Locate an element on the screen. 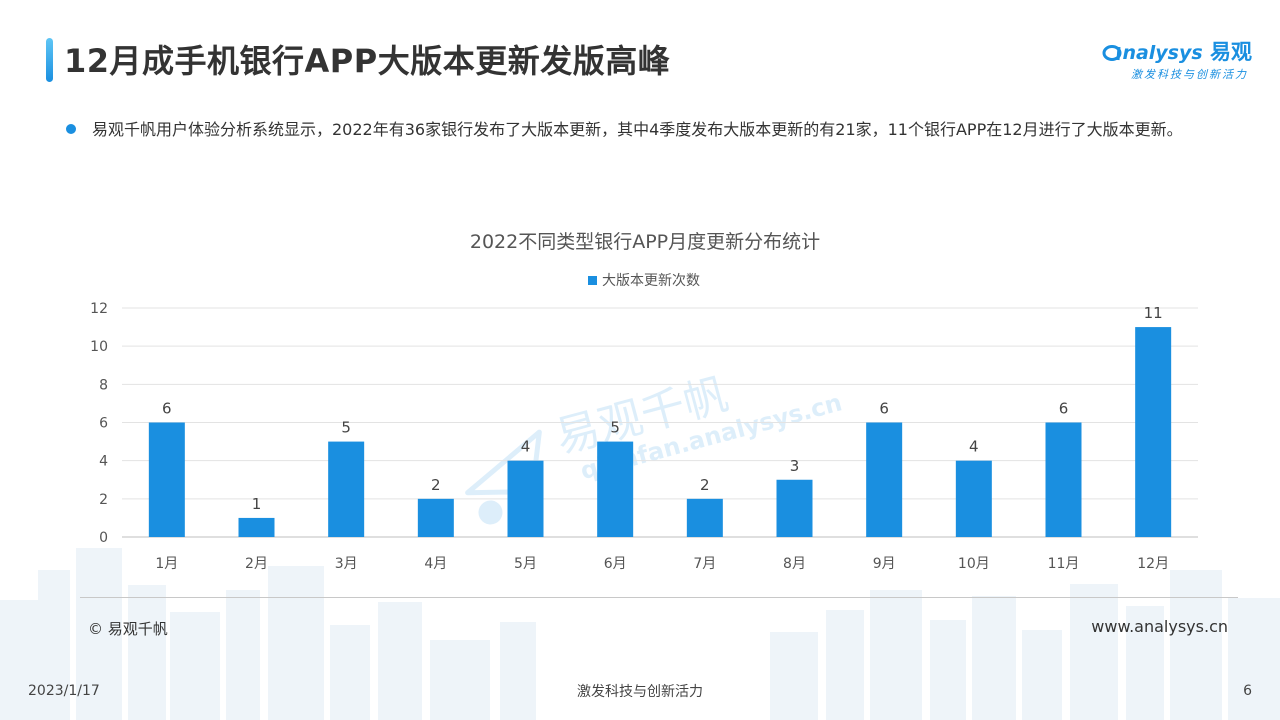 The image size is (1280, 720). y-tick-label: 2 is located at coordinates (103, 500).